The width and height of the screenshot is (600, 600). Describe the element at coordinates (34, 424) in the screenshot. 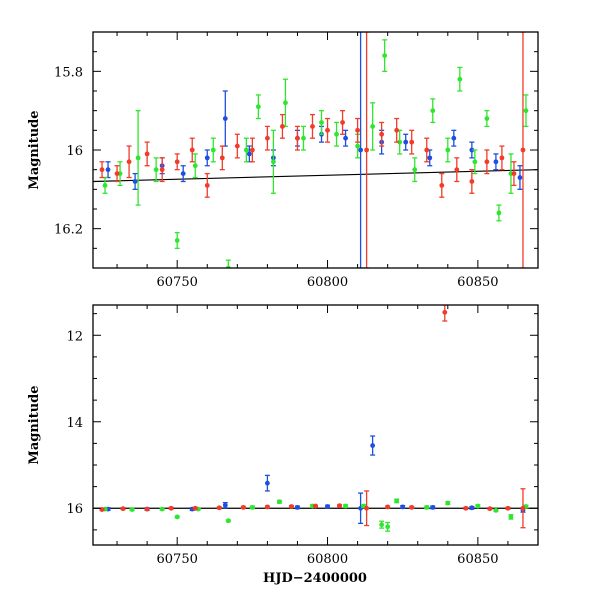

I see `bottom-panel-y-axis-label: Magnitude` at that location.